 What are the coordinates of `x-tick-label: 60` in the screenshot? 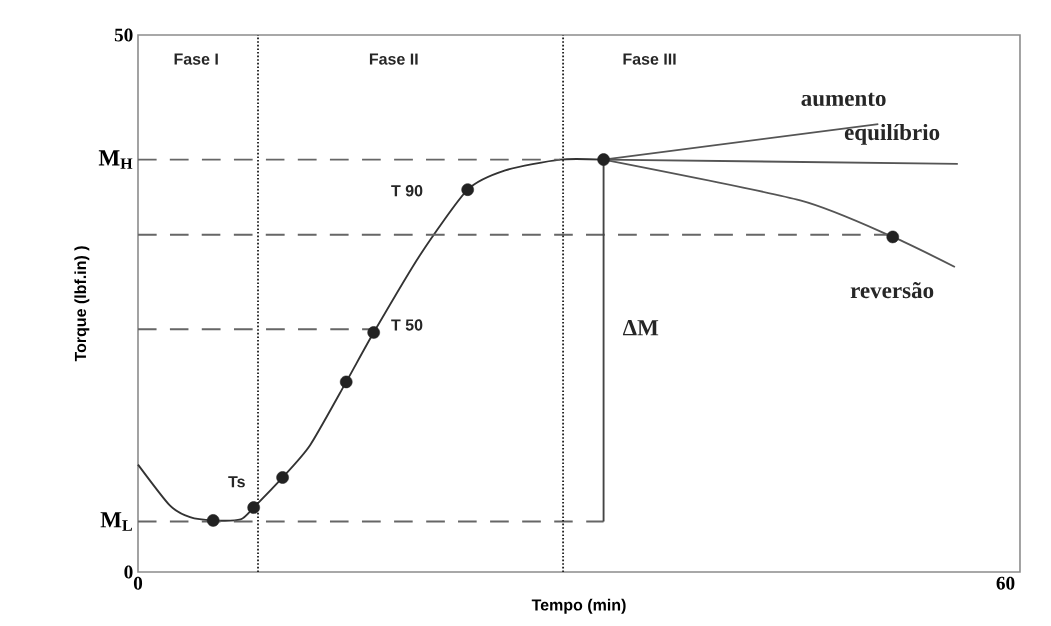 It's located at (1005, 583).